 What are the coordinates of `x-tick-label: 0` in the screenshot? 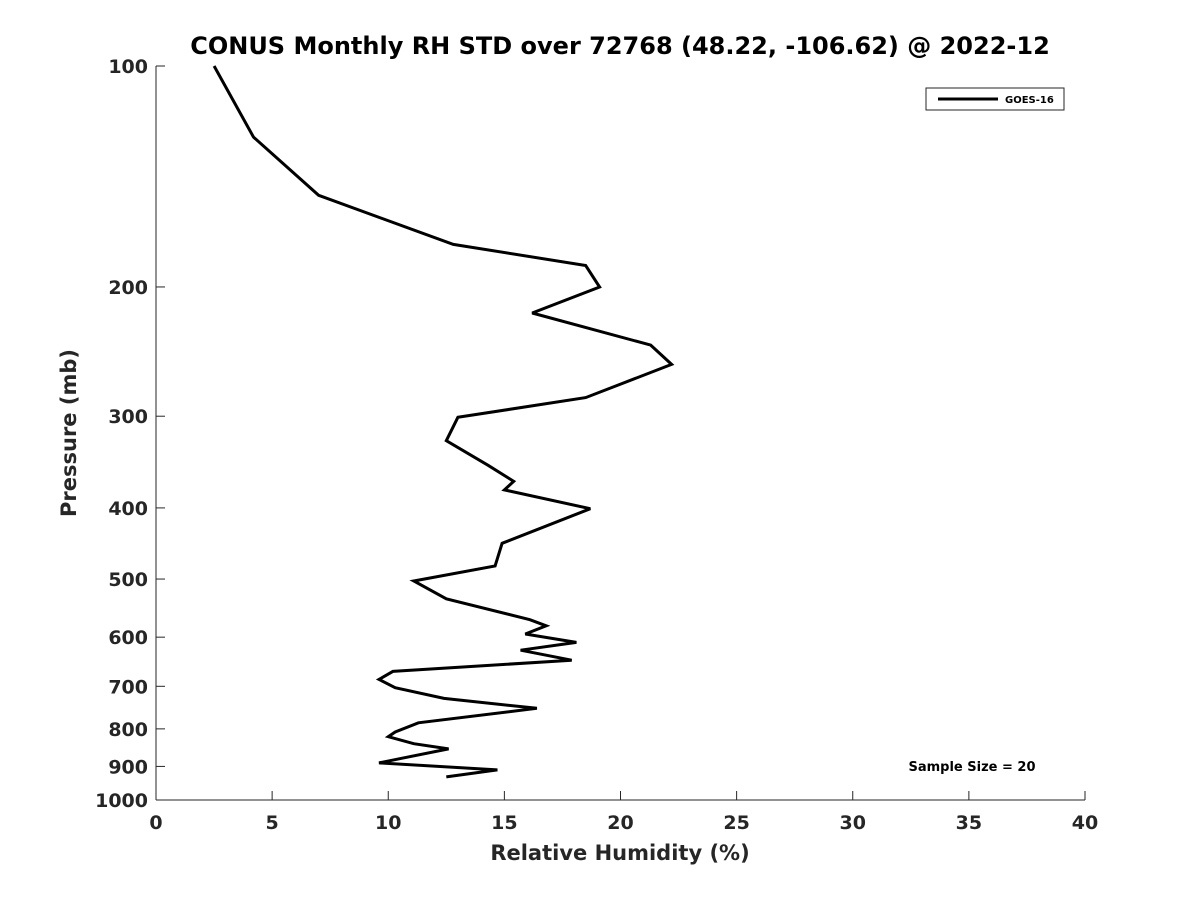 It's located at (155, 823).